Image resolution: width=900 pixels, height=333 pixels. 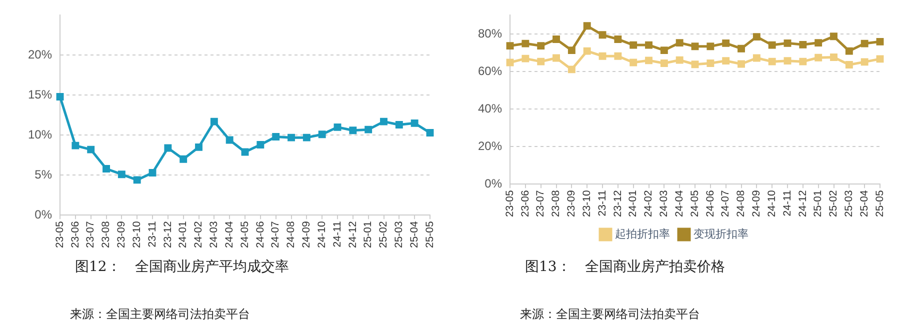 What do you see at coordinates (152, 234) in the screenshot?
I see `x-tick-label: 23-11` at bounding box center [152, 234].